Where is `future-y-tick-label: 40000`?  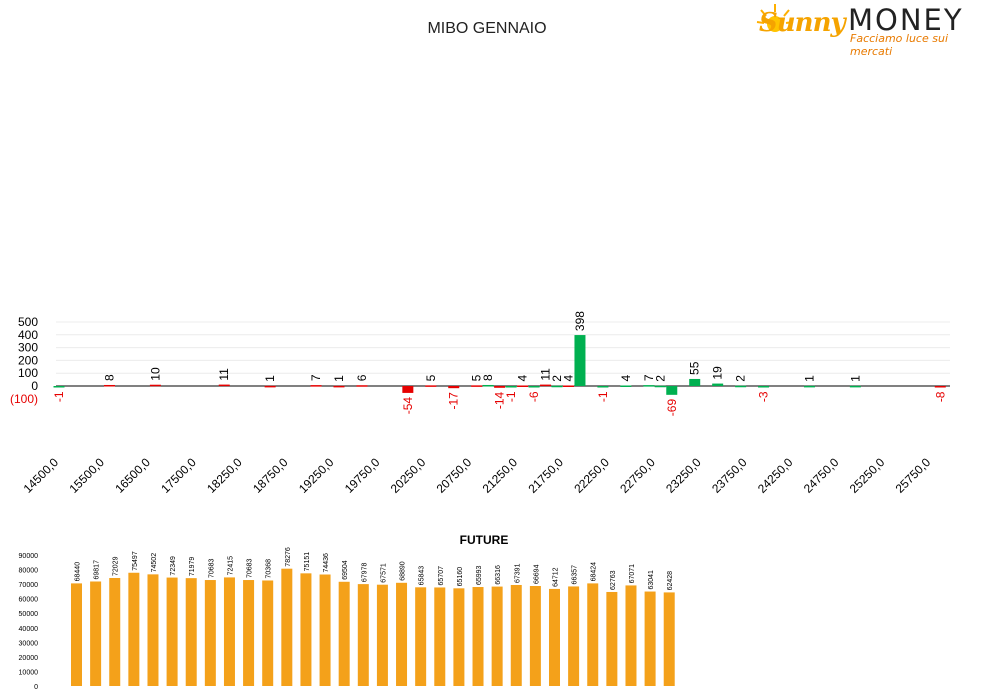 future-y-tick-label: 40000 is located at coordinates (29, 629).